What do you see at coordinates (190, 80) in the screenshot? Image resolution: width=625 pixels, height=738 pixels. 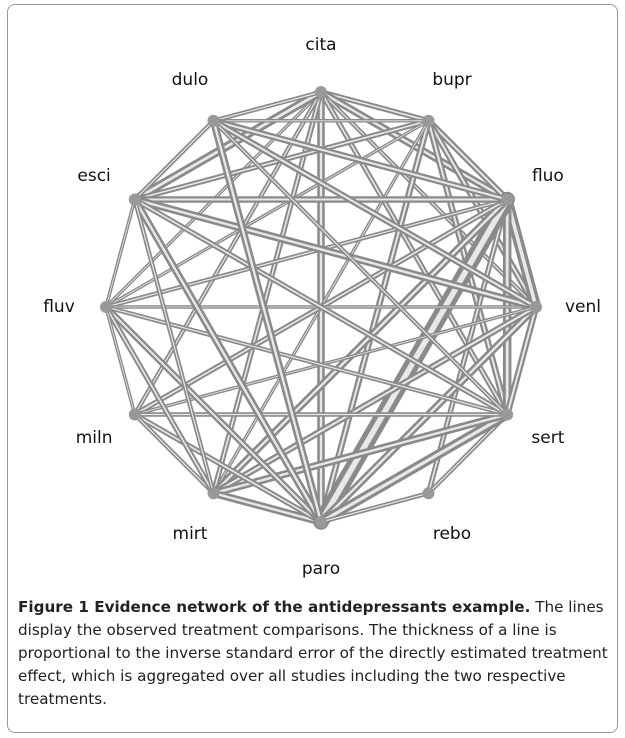 I see `node-label: dulo` at bounding box center [190, 80].